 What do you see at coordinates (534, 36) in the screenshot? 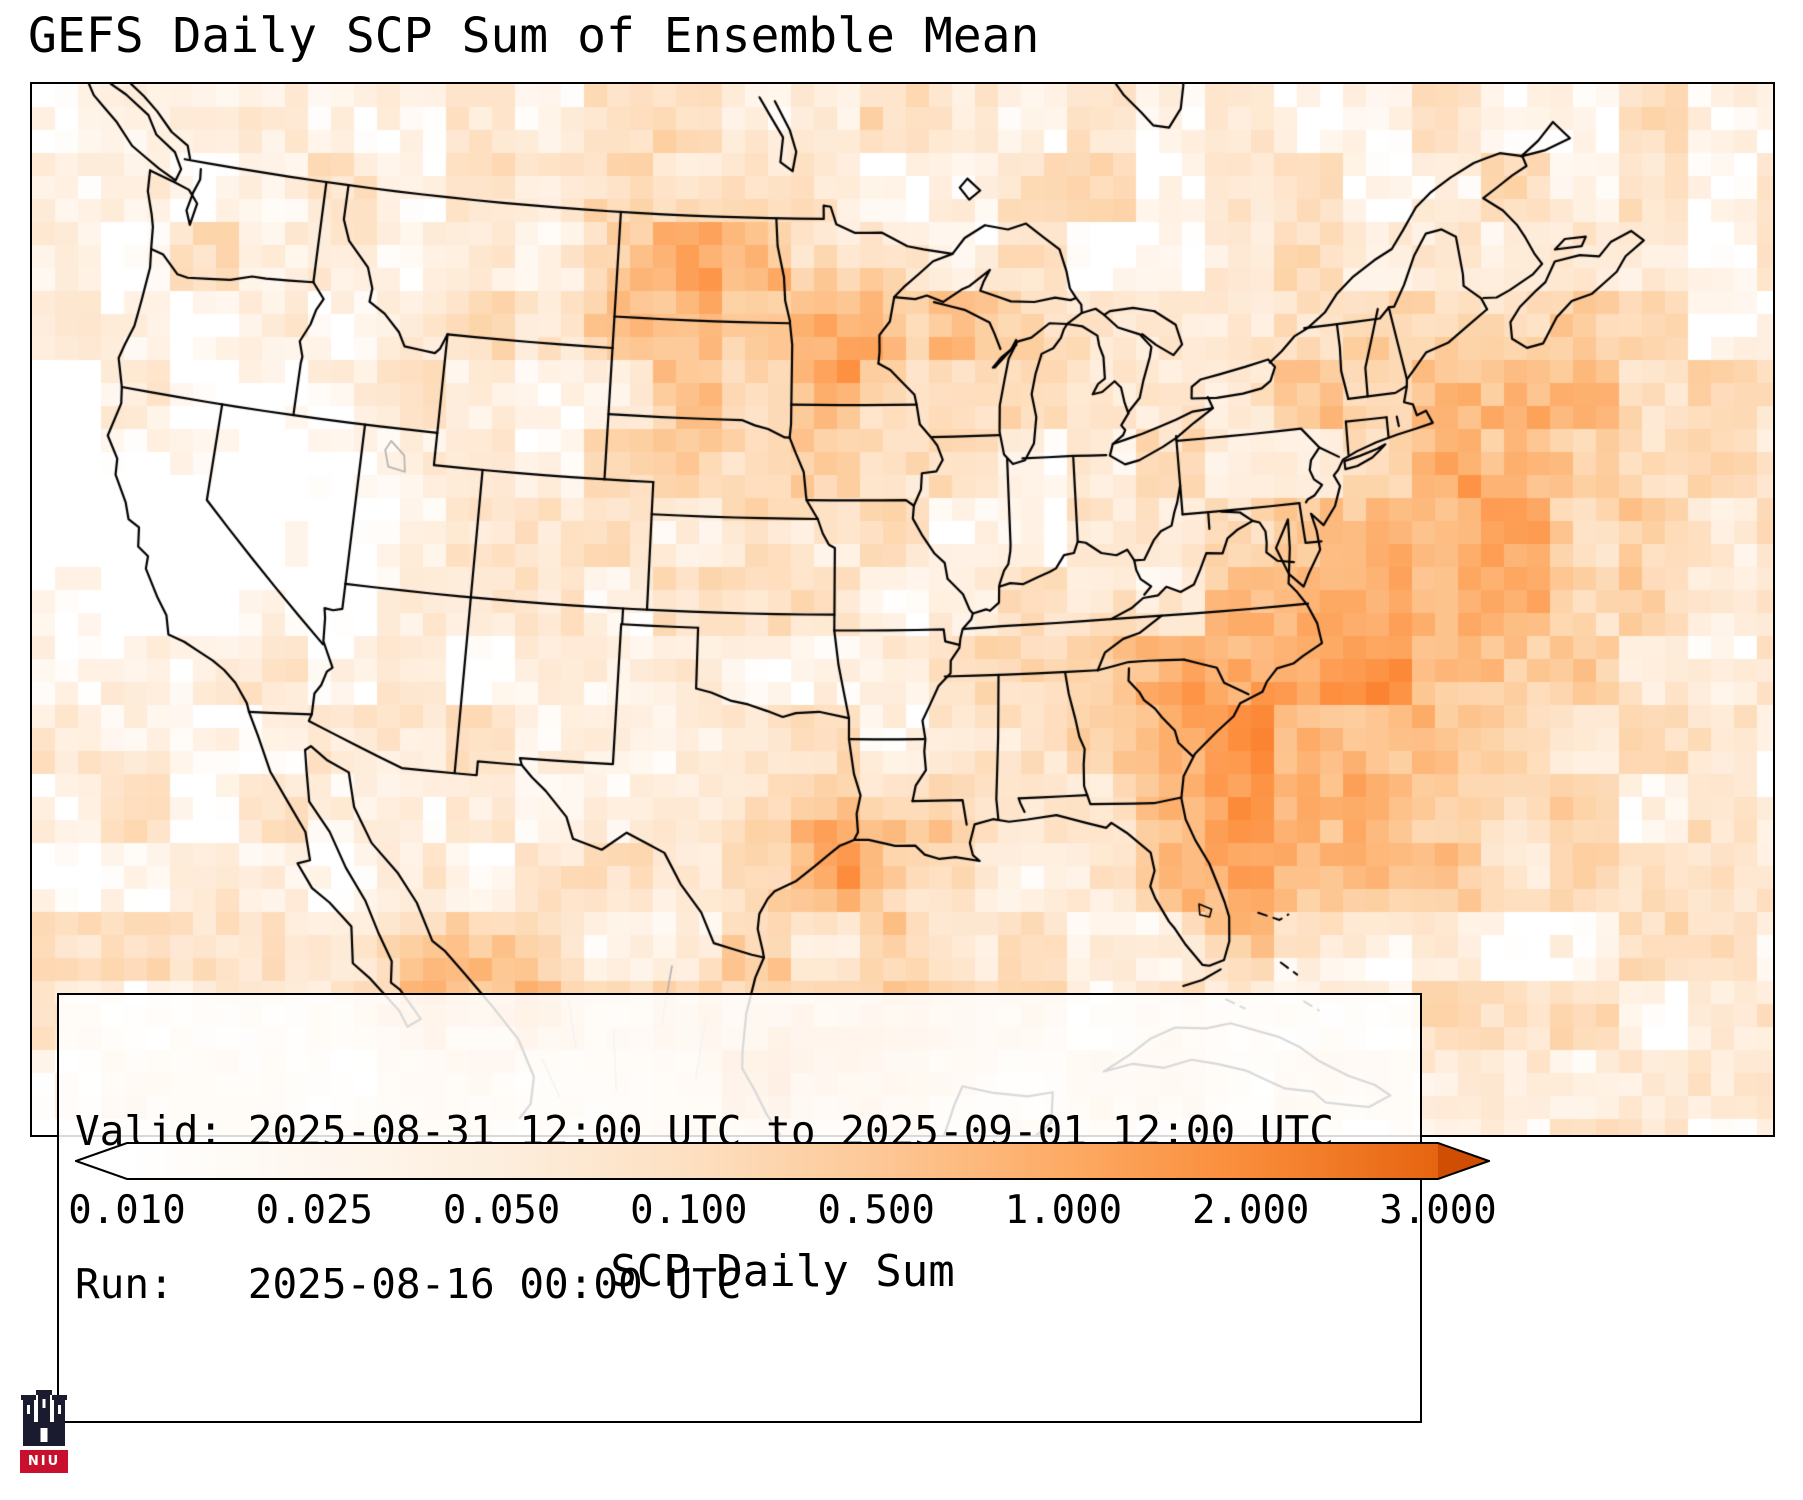
I see `page-title: GEFS Daily SCP Sum of Ensemble Mean` at bounding box center [534, 36].